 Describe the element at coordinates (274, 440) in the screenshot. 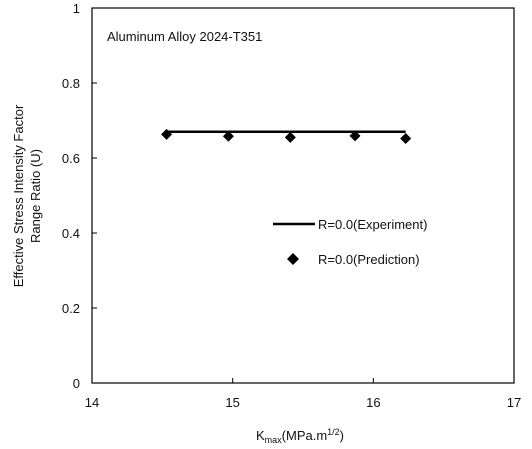

I see `x-axis-title-subscript: max` at that location.